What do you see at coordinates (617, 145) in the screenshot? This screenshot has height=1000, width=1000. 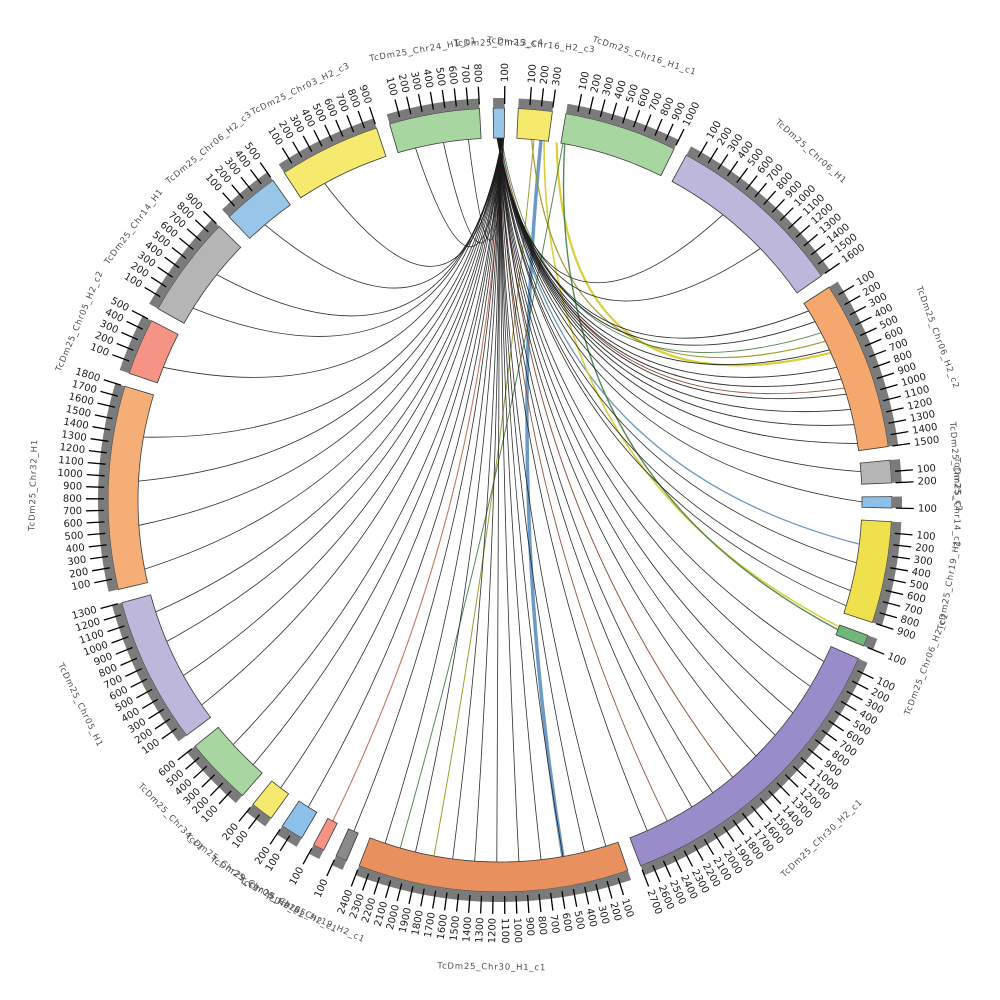 I see `chromosome-segment-TcDm25_Chr16_H1_c1` at bounding box center [617, 145].